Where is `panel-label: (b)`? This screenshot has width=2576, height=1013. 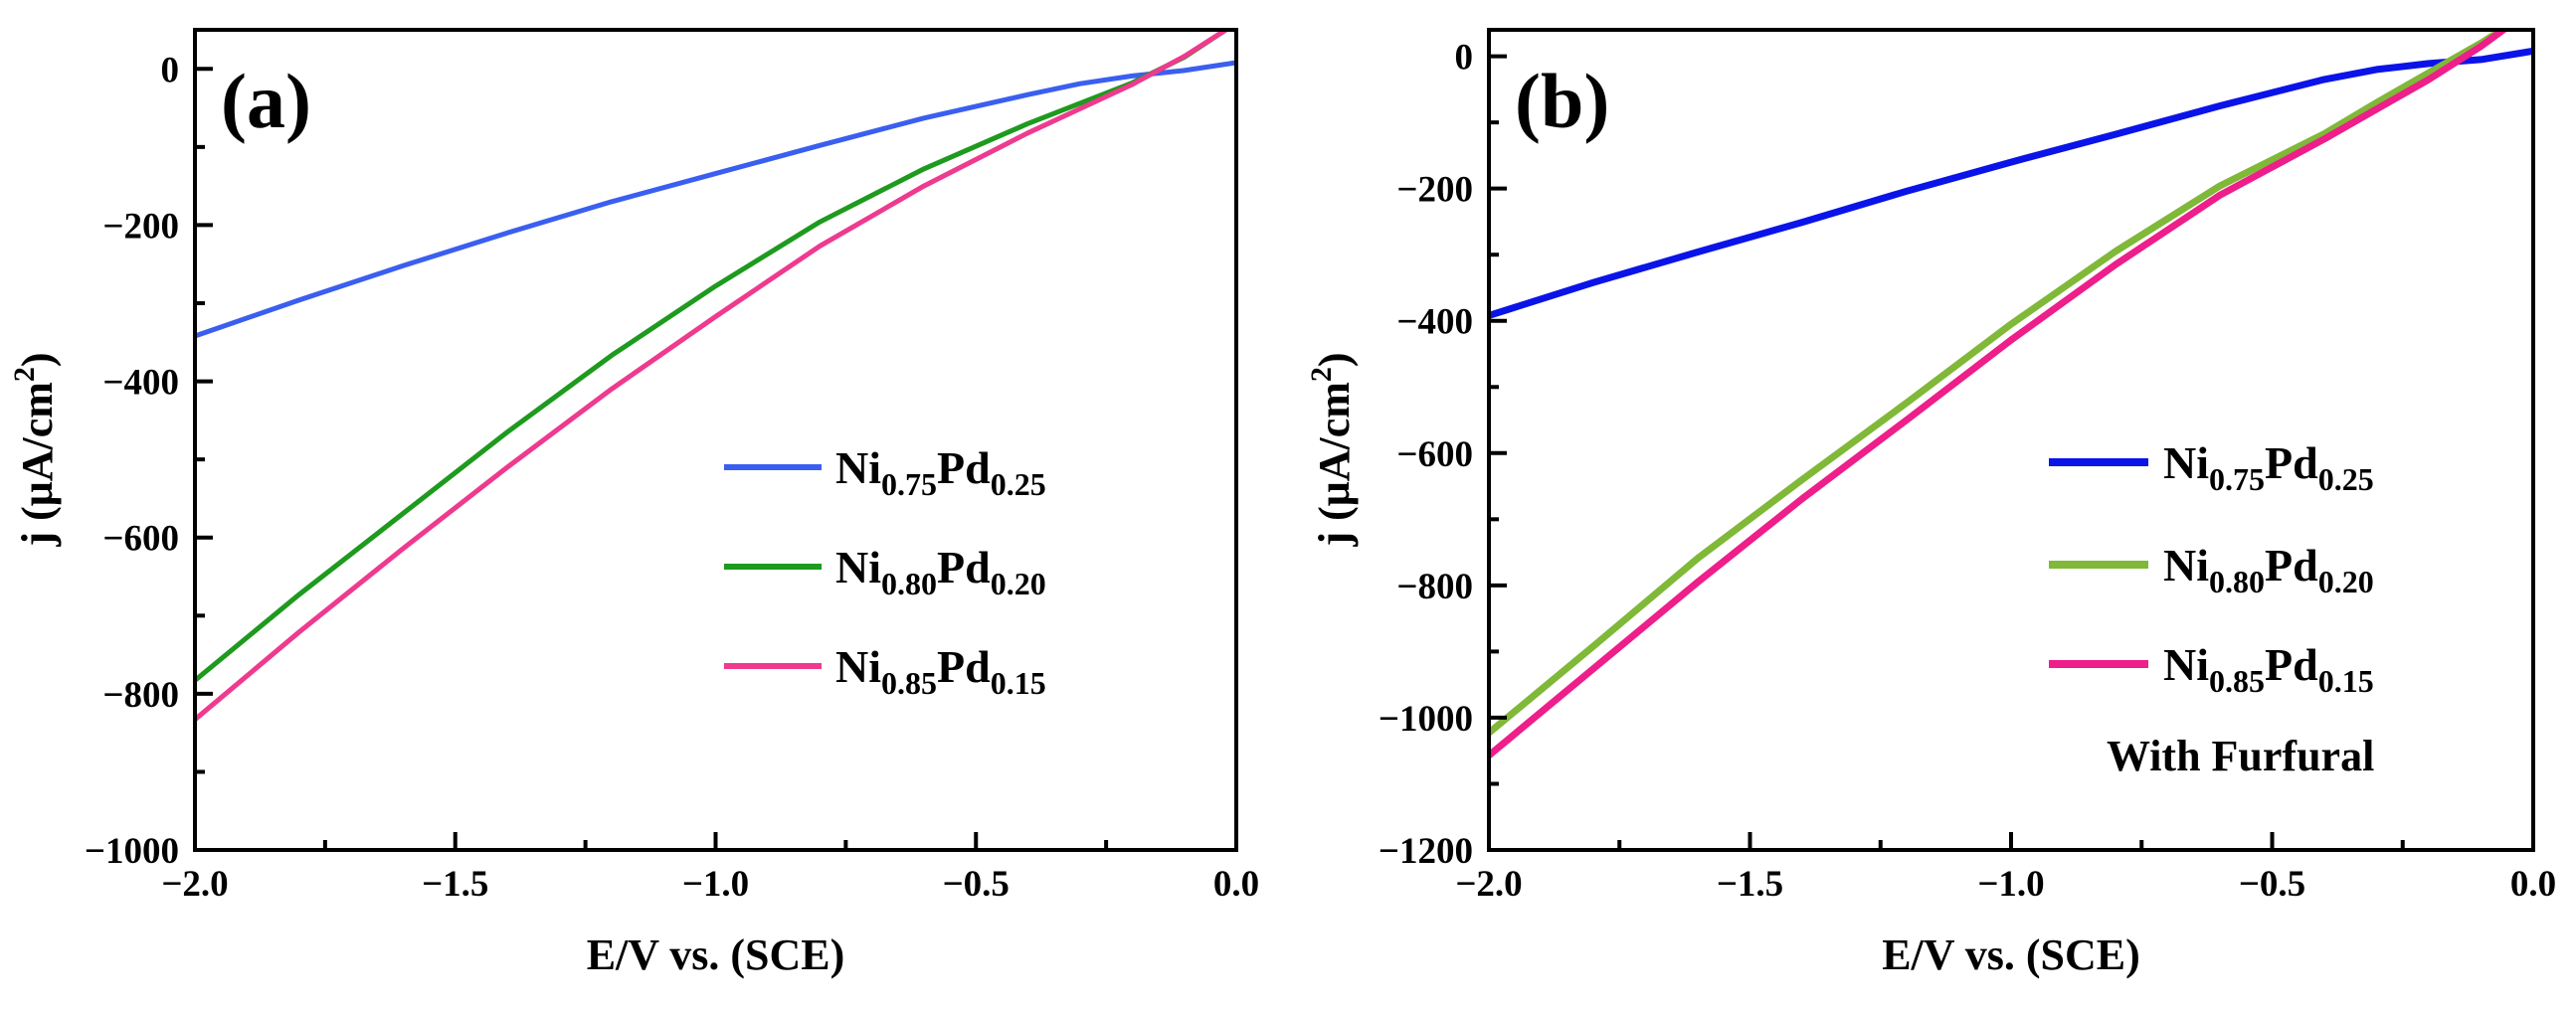
panel-label: (b) is located at coordinates (1562, 101).